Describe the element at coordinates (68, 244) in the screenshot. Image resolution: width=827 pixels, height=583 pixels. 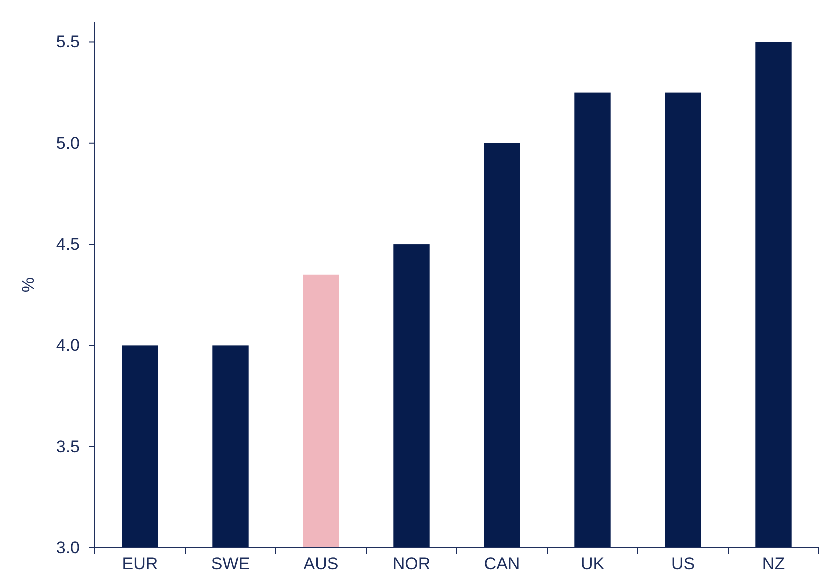
I see `y-tick-label: 4.5` at that location.